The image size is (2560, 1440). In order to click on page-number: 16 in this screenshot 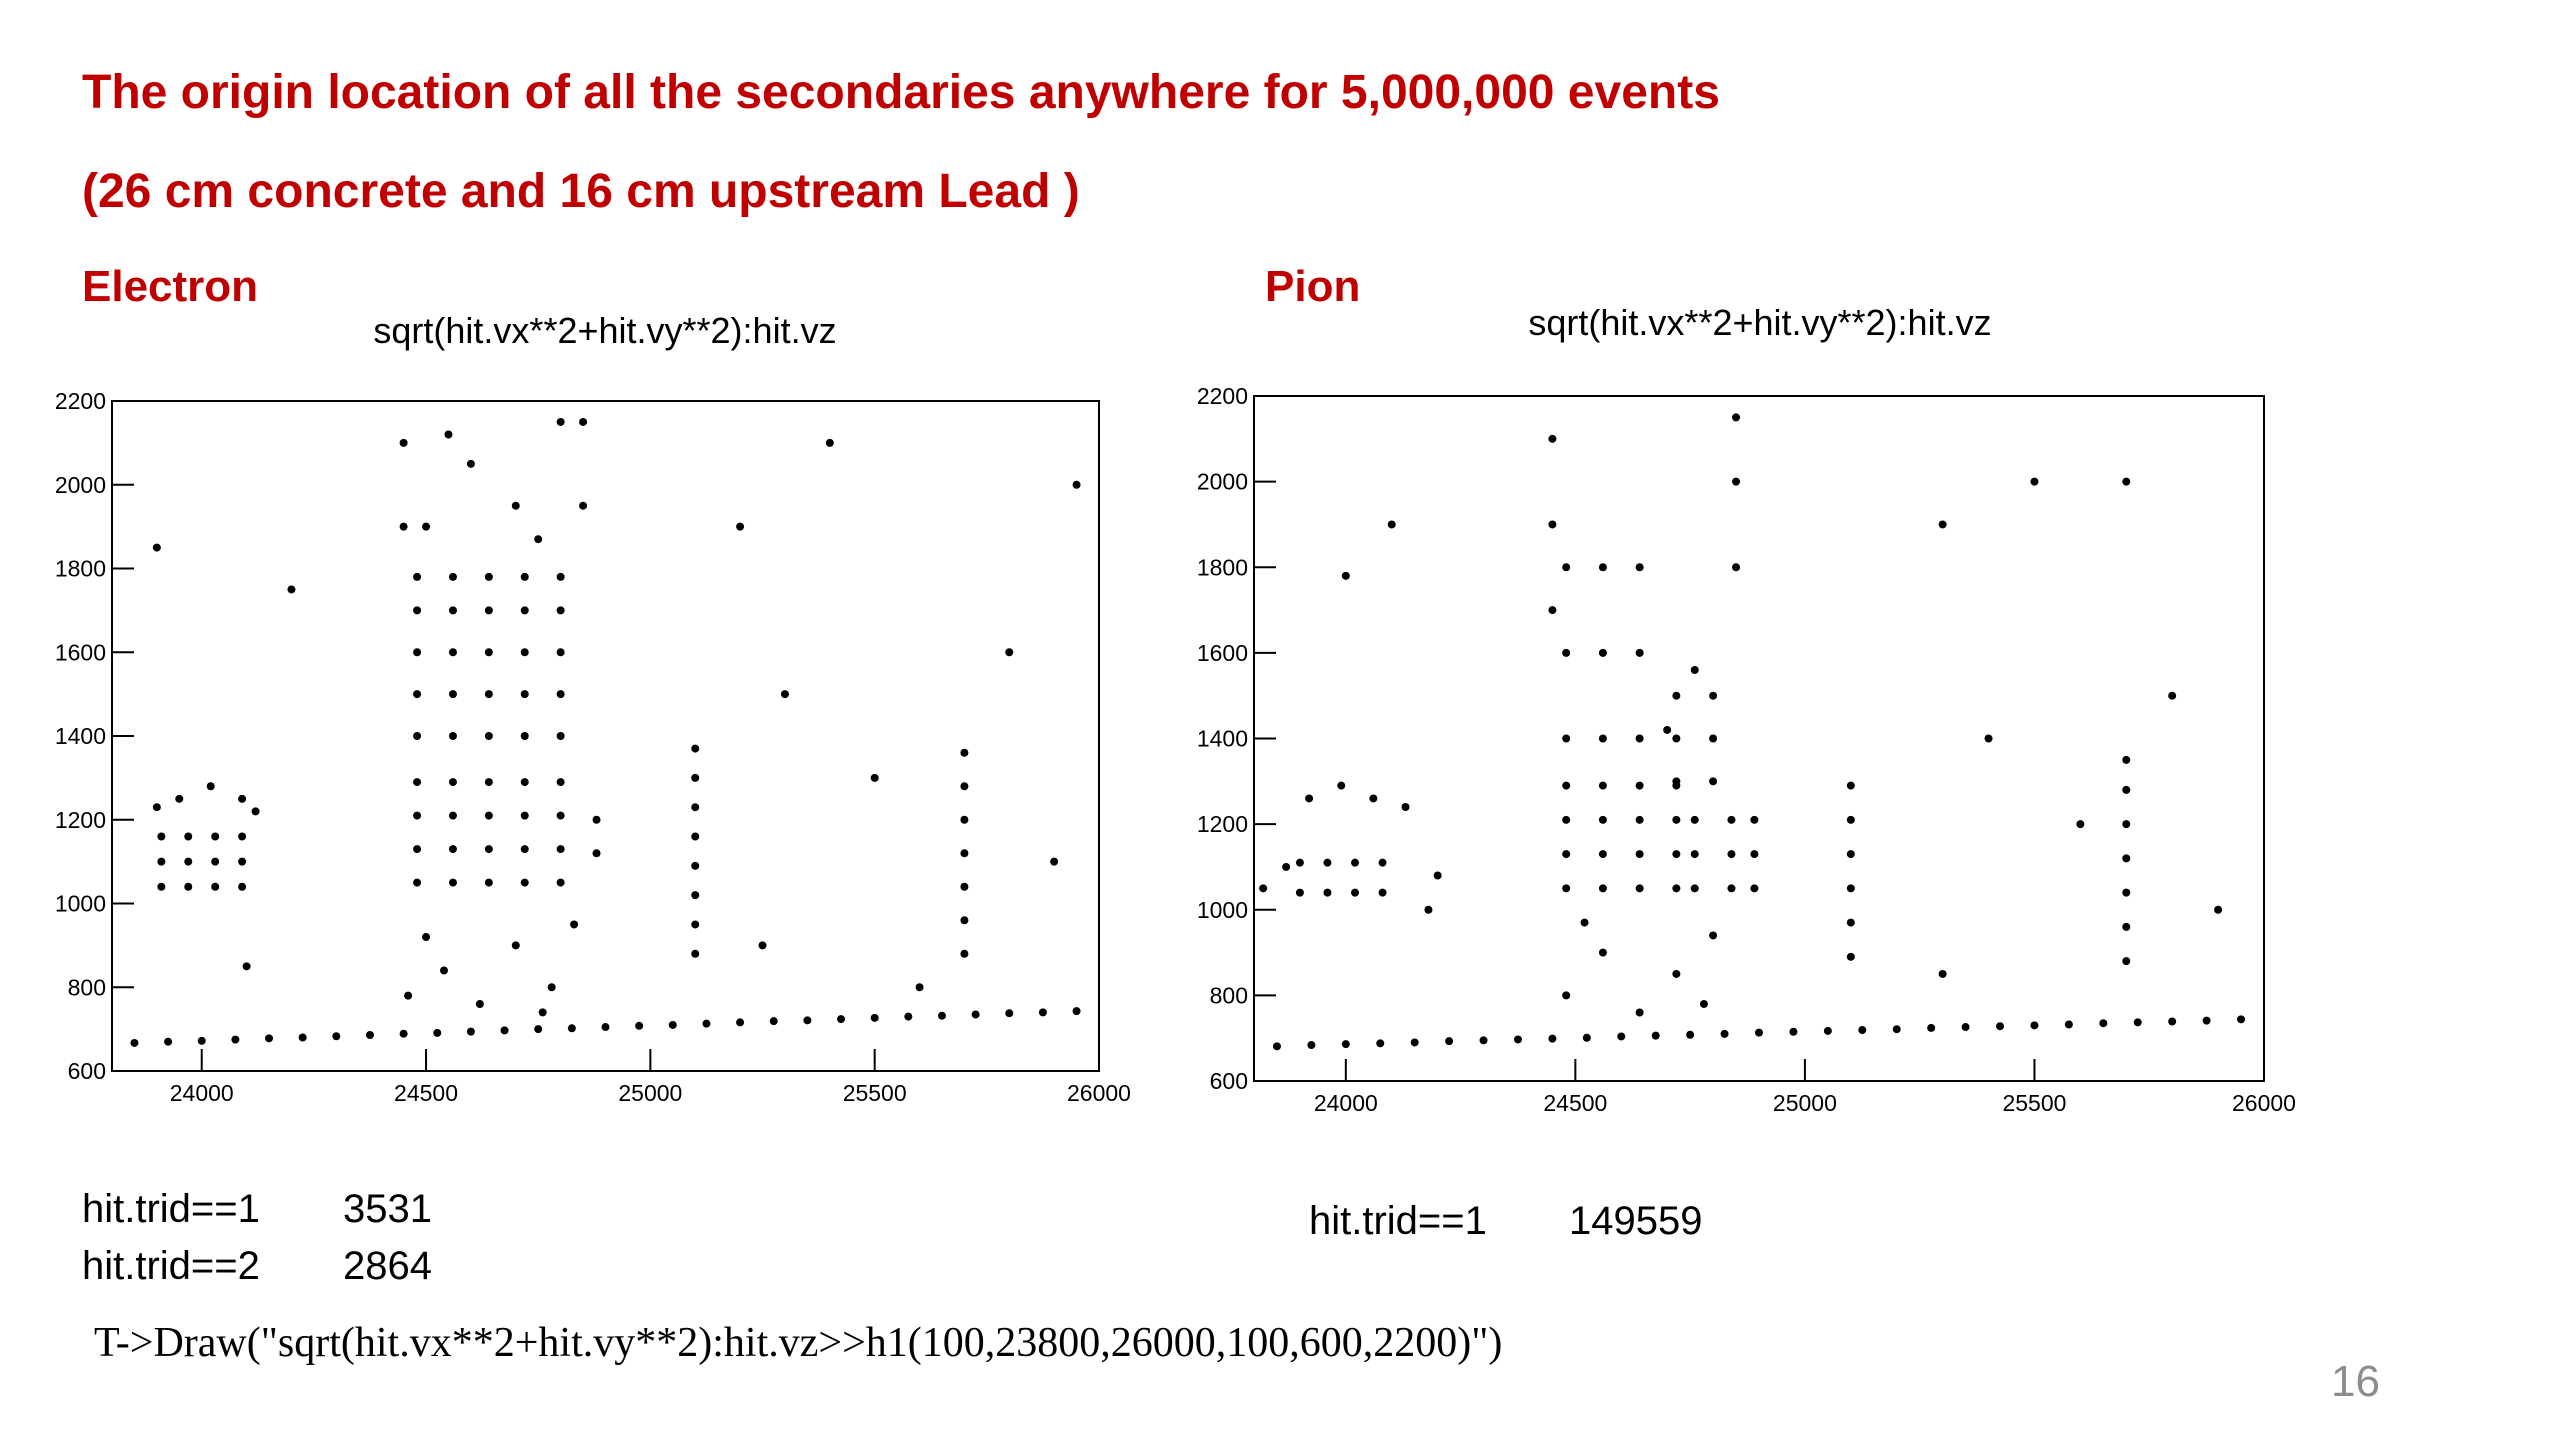, I will do `click(2355, 1381)`.